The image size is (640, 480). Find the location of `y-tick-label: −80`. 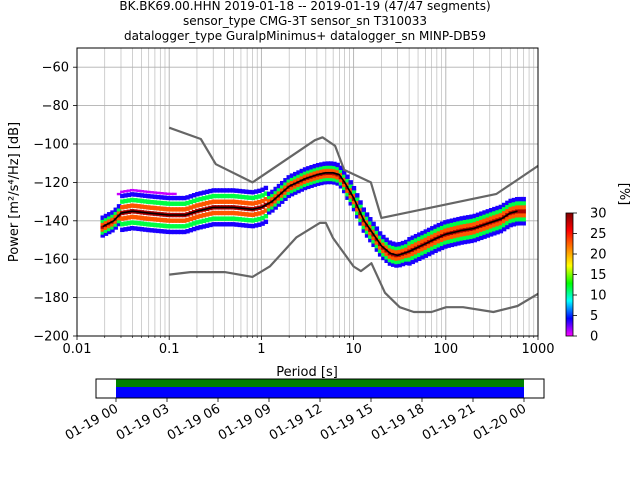

y-tick-label: −80 is located at coordinates (55, 106).